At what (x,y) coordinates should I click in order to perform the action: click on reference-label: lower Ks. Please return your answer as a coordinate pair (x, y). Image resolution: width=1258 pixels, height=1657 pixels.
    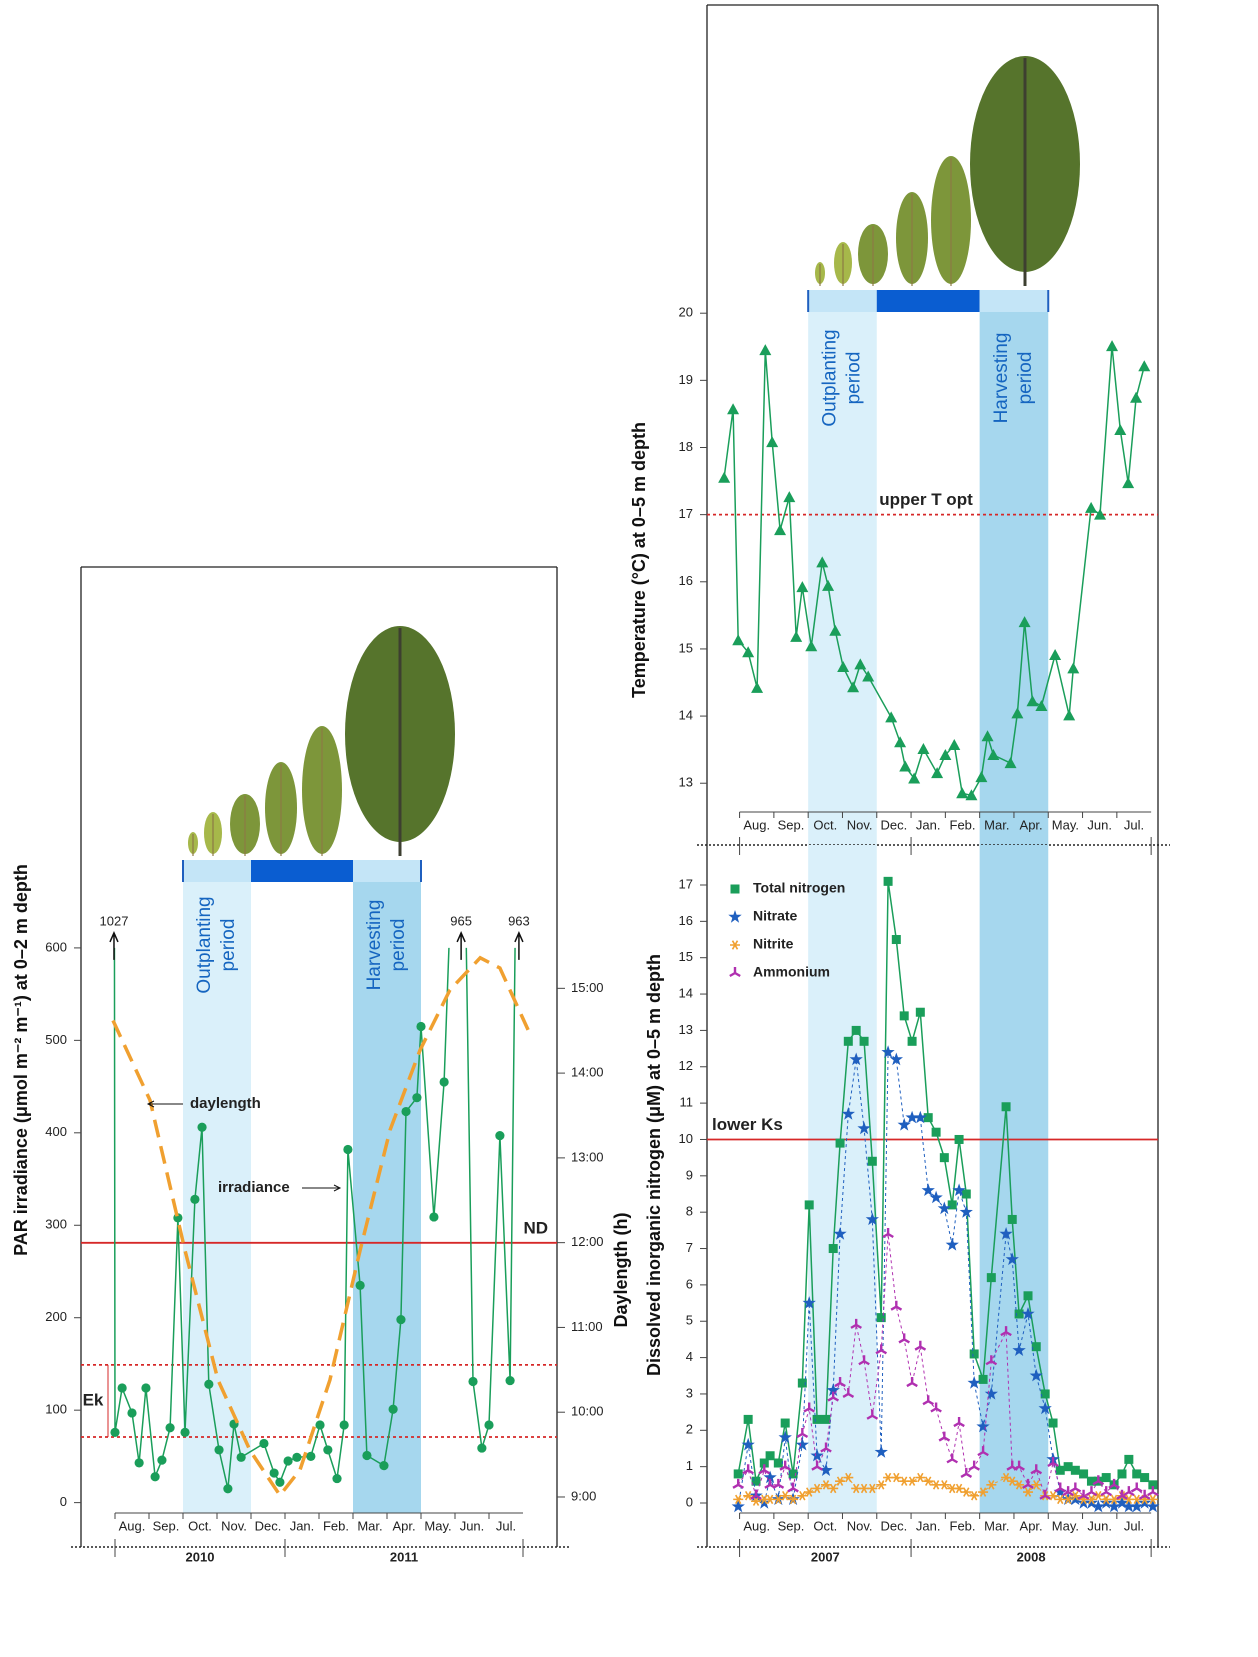
    Looking at the image, I should click on (747, 1124).